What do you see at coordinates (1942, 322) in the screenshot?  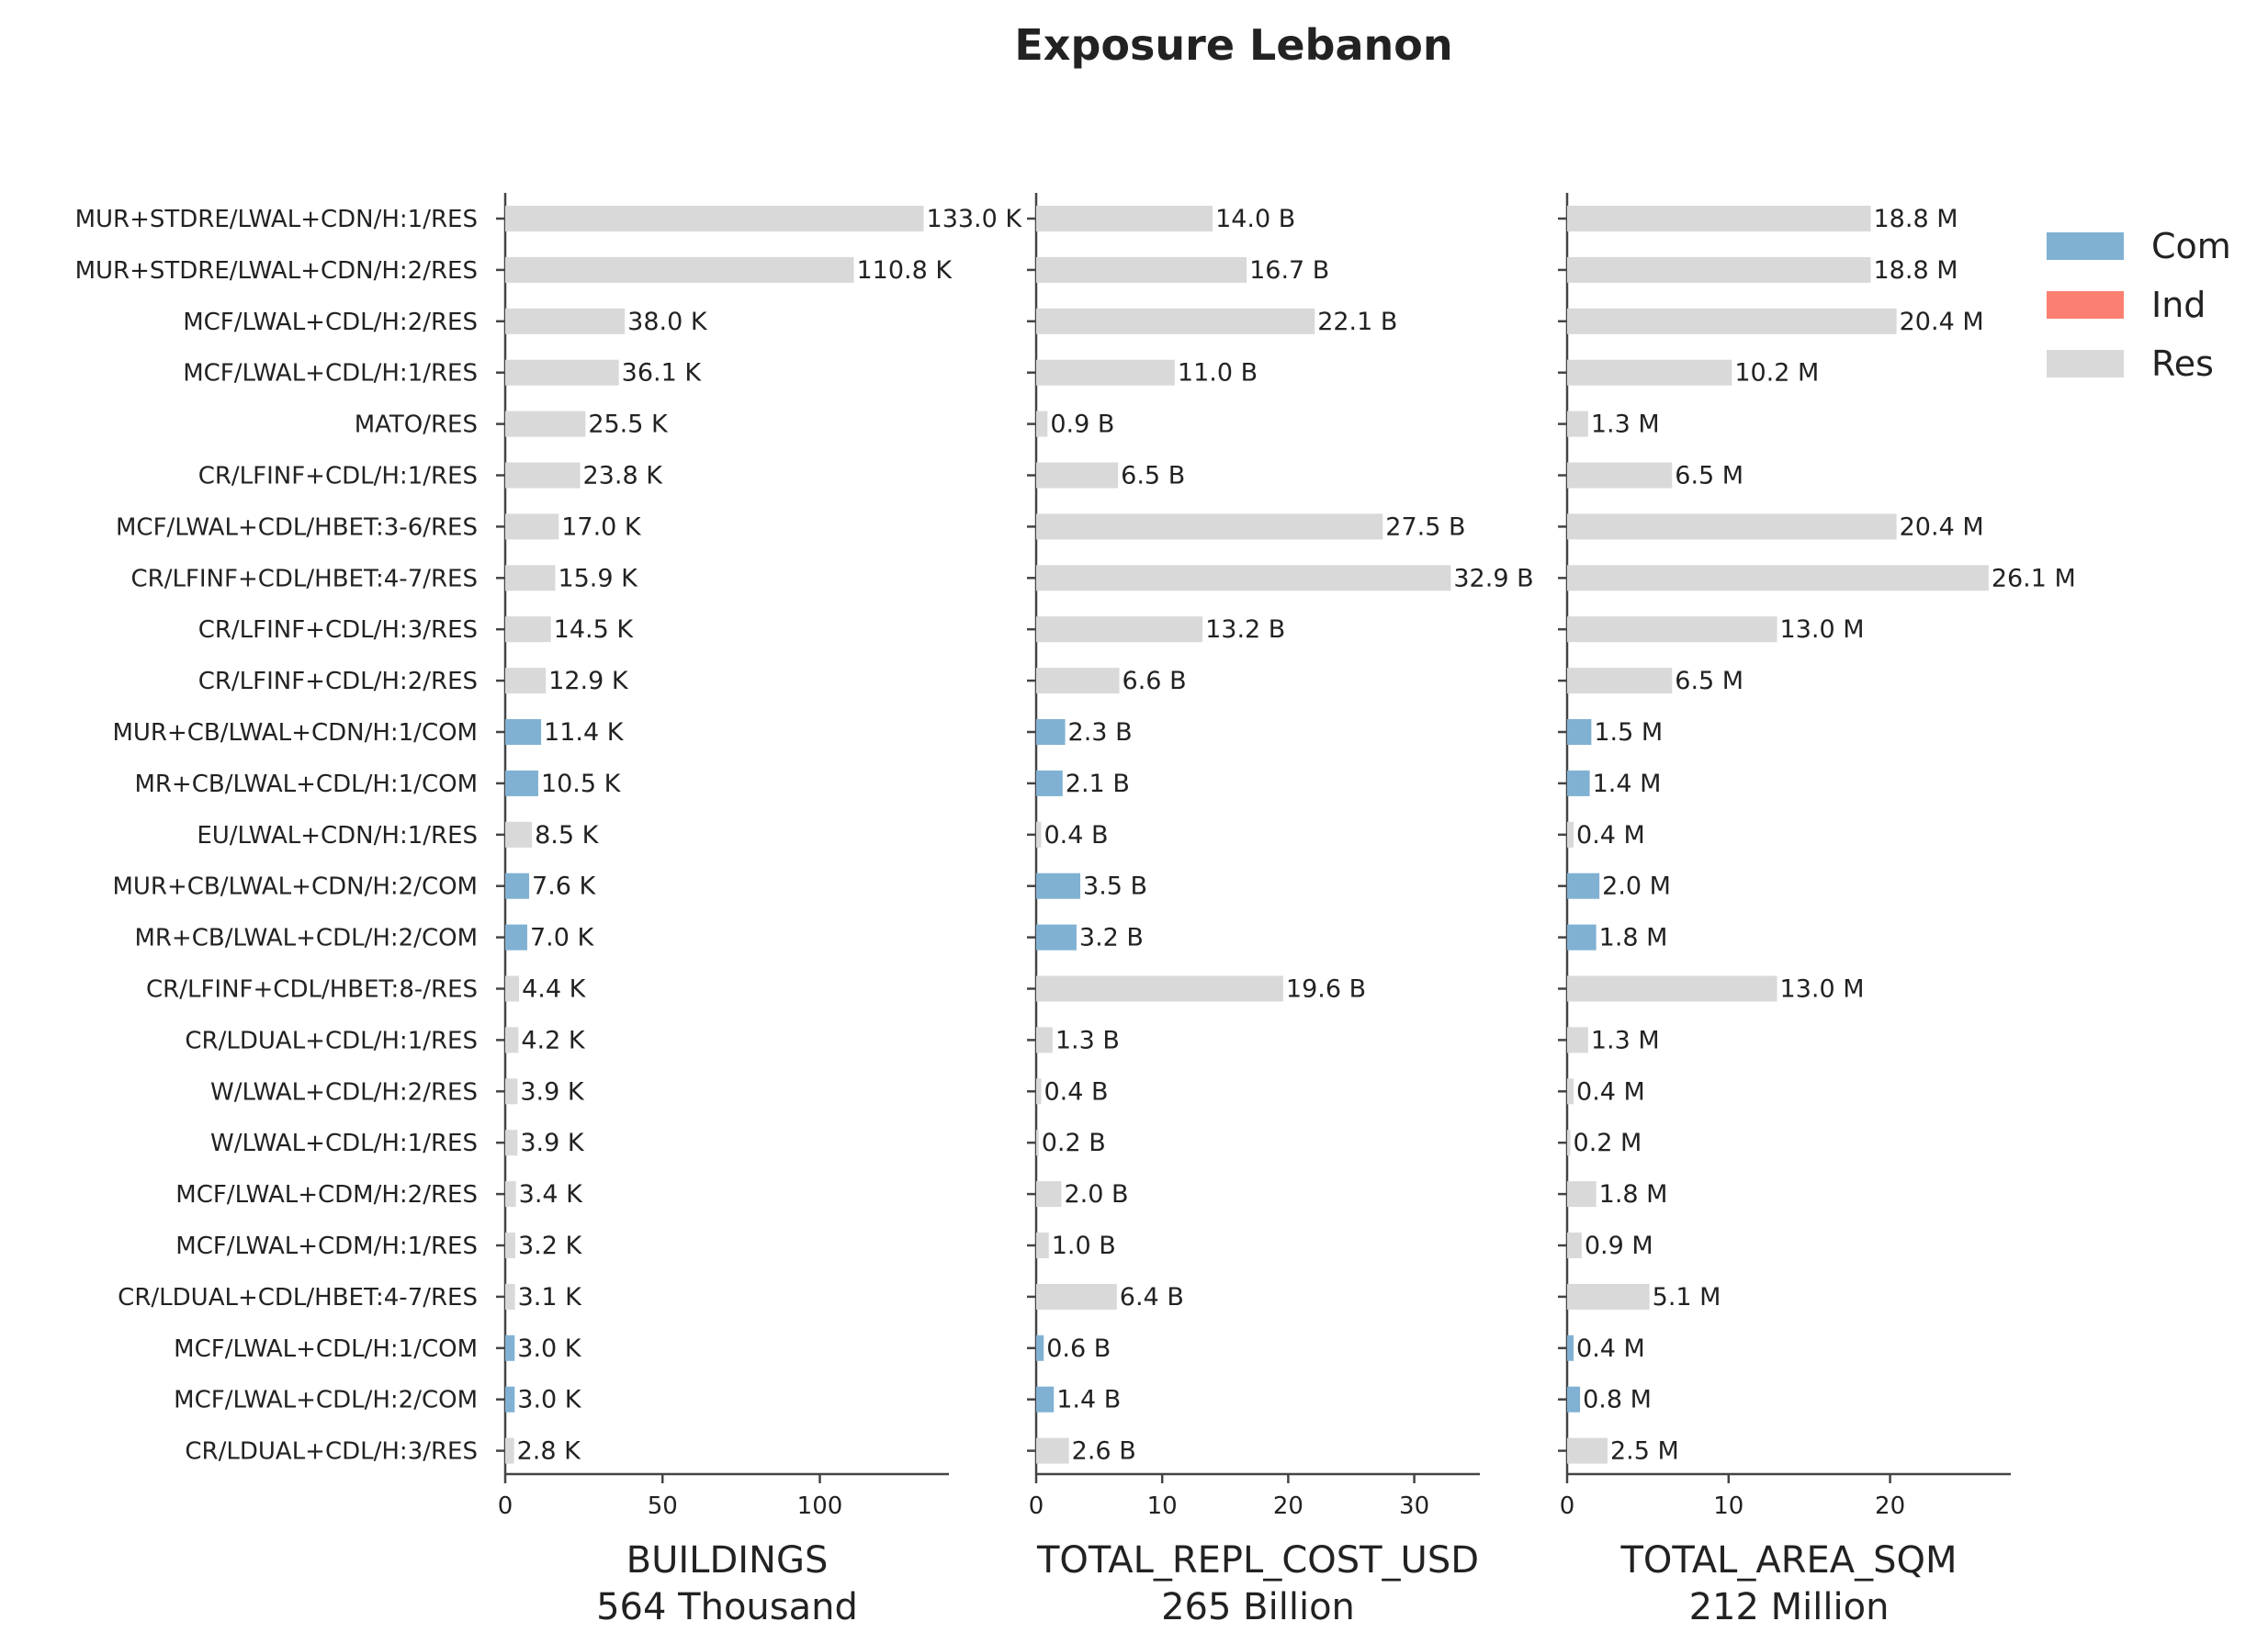 I see `data-label: 20.4 M` at bounding box center [1942, 322].